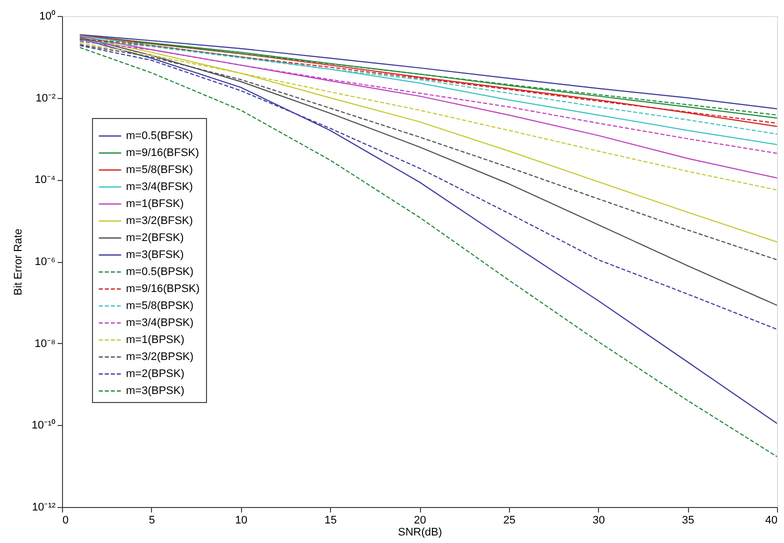  I want to click on legend-label: m=3/2(BPSK), so click(160, 357).